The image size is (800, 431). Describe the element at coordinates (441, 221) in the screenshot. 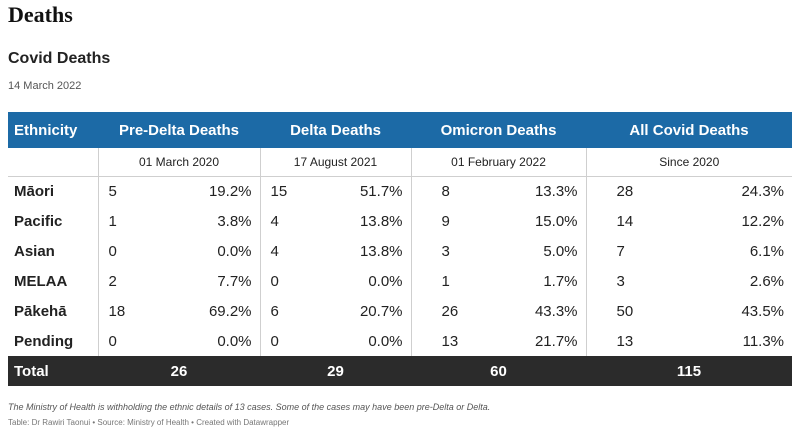

I see `omicron-count: 9` at that location.